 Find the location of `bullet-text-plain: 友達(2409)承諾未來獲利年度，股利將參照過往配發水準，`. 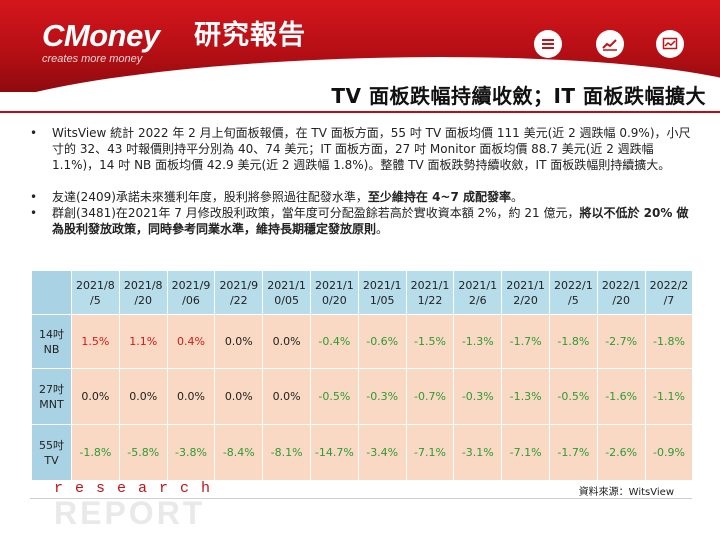

bullet-text-plain: 友達(2409)承諾未來獲利年度，股利將參照過往配發水準， is located at coordinates (210, 197).